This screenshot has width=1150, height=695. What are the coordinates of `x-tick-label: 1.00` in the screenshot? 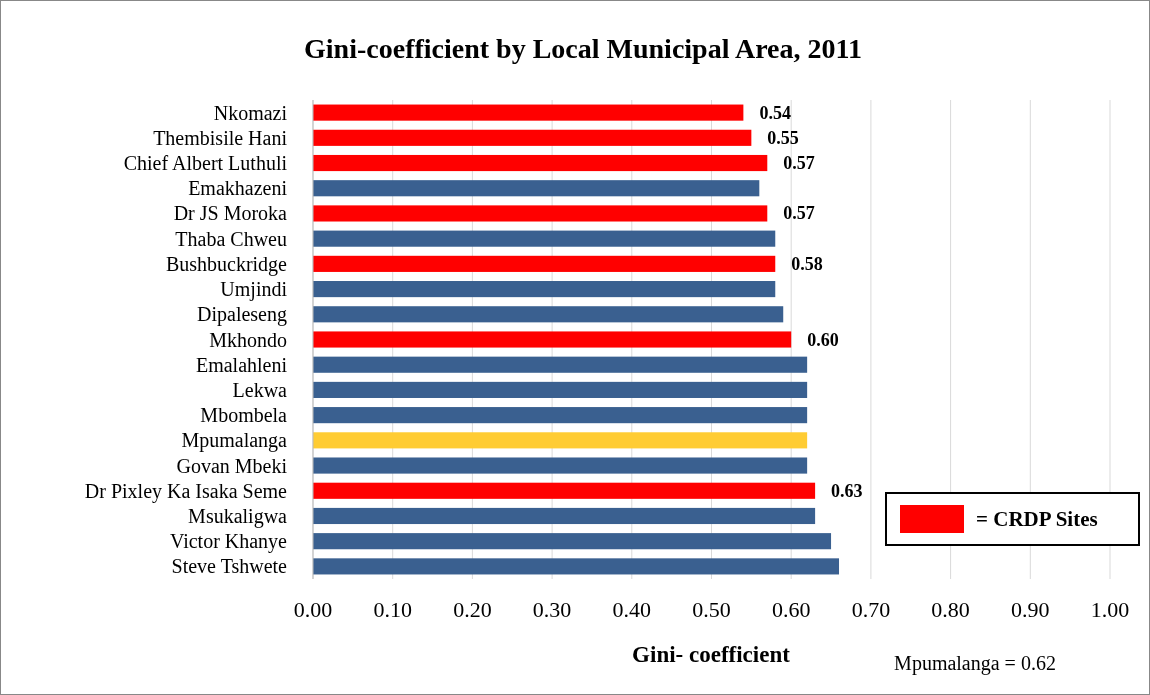 It's located at (1110, 609).